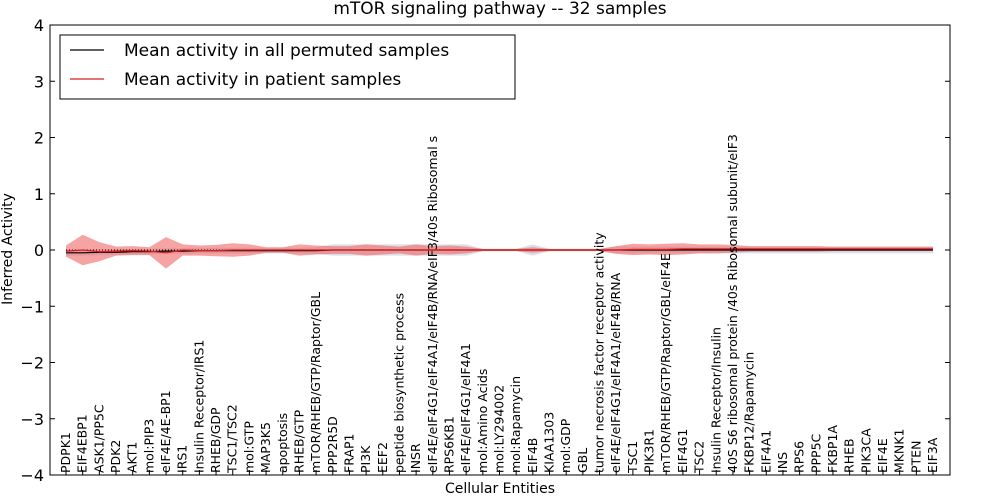  What do you see at coordinates (65, 452) in the screenshot?
I see `x-tick-label: PDPK1` at bounding box center [65, 452].